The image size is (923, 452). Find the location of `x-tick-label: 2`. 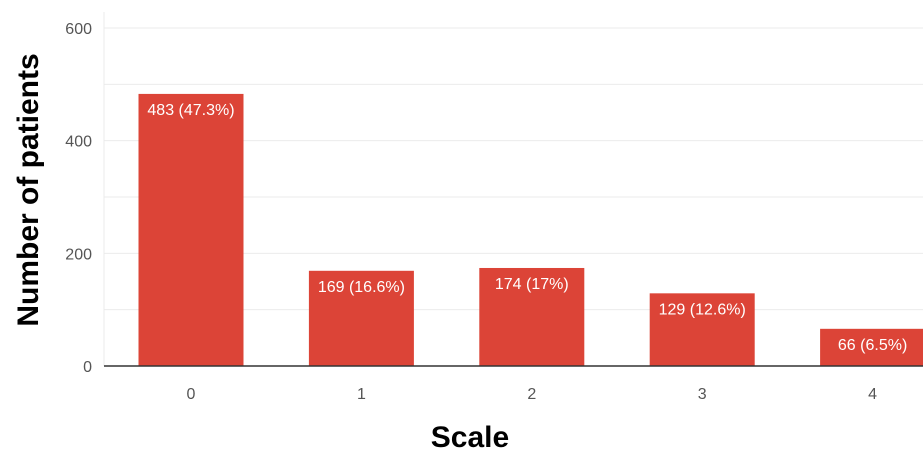

x-tick-label: 2 is located at coordinates (531, 394).